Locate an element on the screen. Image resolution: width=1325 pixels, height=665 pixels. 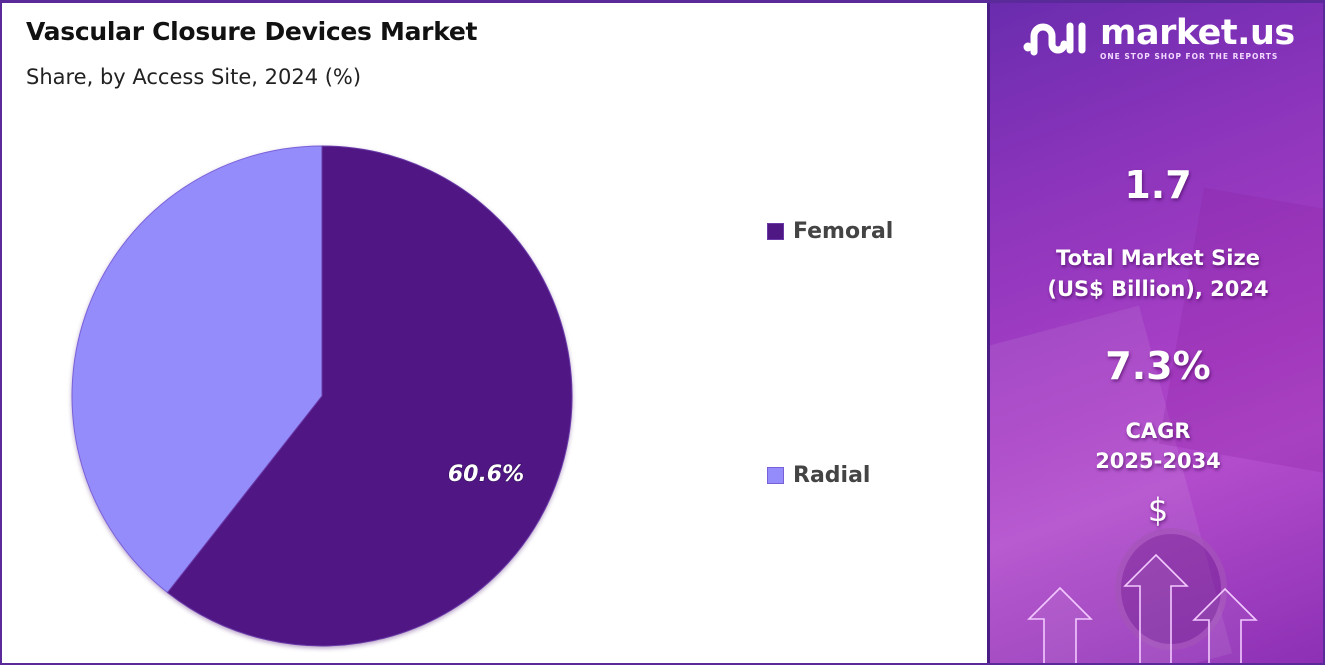
cagr-label-line2: 2025-2034 is located at coordinates (1158, 461).